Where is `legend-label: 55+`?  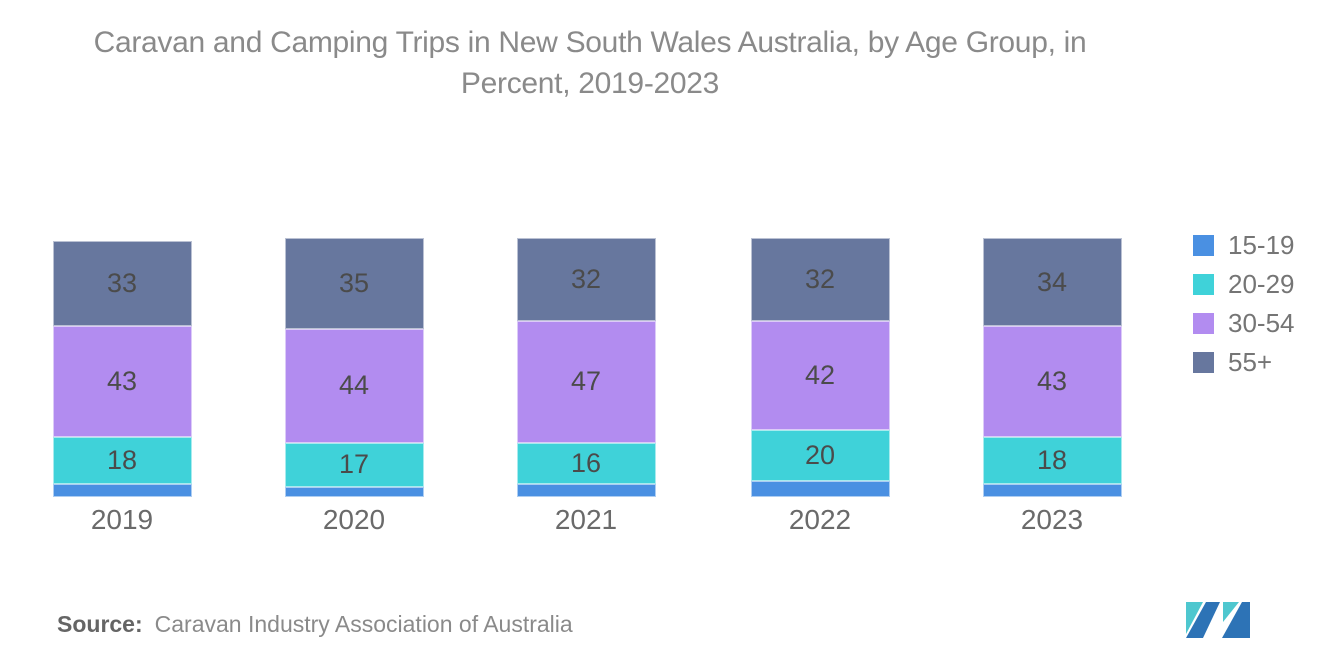
legend-label: 55+ is located at coordinates (1250, 362).